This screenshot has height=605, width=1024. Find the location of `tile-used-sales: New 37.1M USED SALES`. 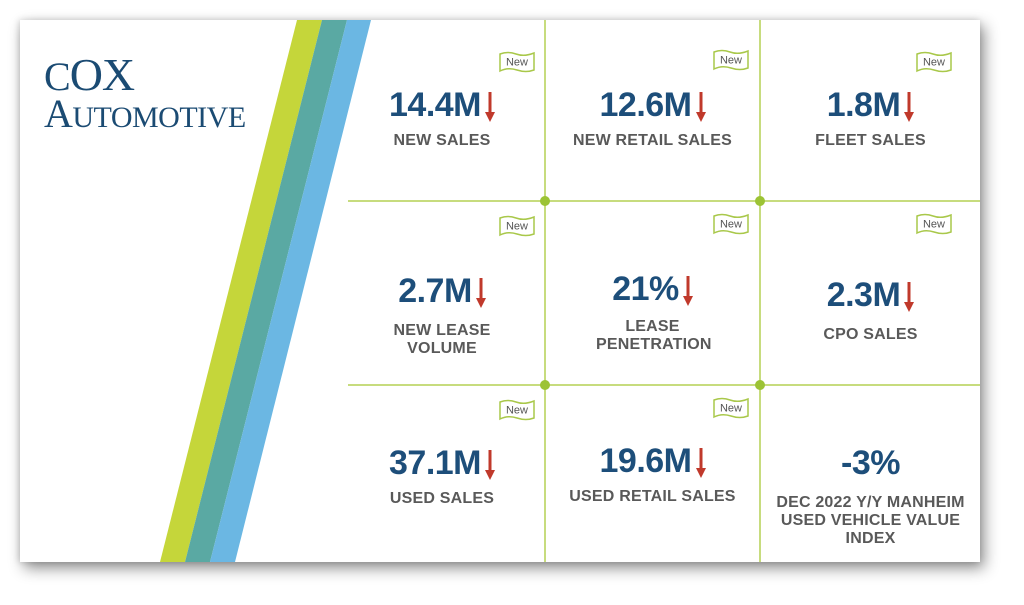

tile-used-sales: New 37.1M USED SALES is located at coordinates (442, 474).